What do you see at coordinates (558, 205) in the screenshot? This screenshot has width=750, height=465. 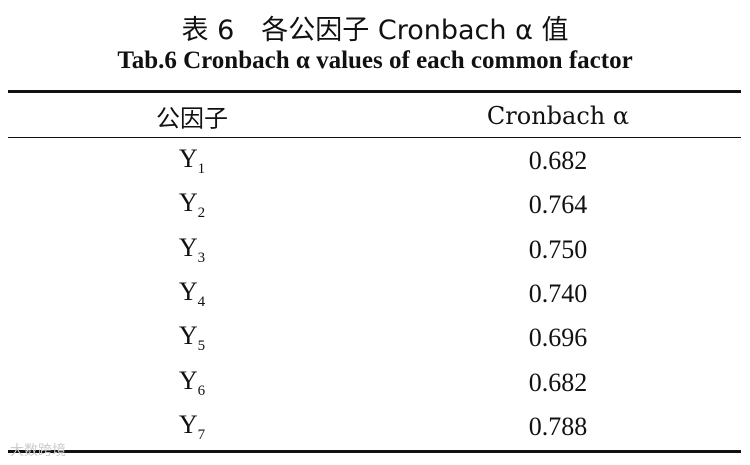 I see `alpha-cell: 0.764` at bounding box center [558, 205].